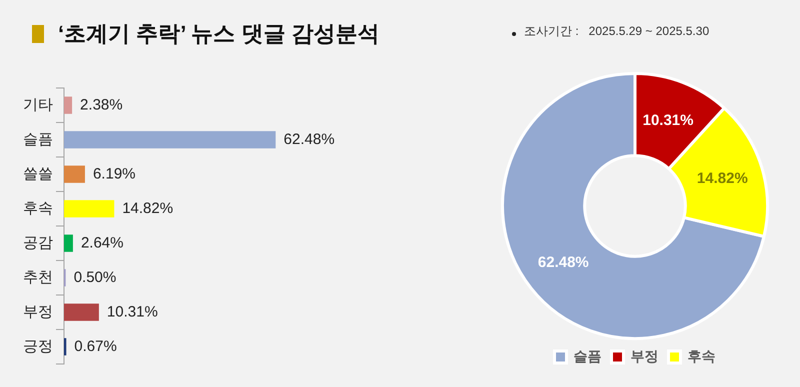 The image size is (800, 387). Describe the element at coordinates (38, 208) in the screenshot. I see `y-tick-label: 후속` at that location.